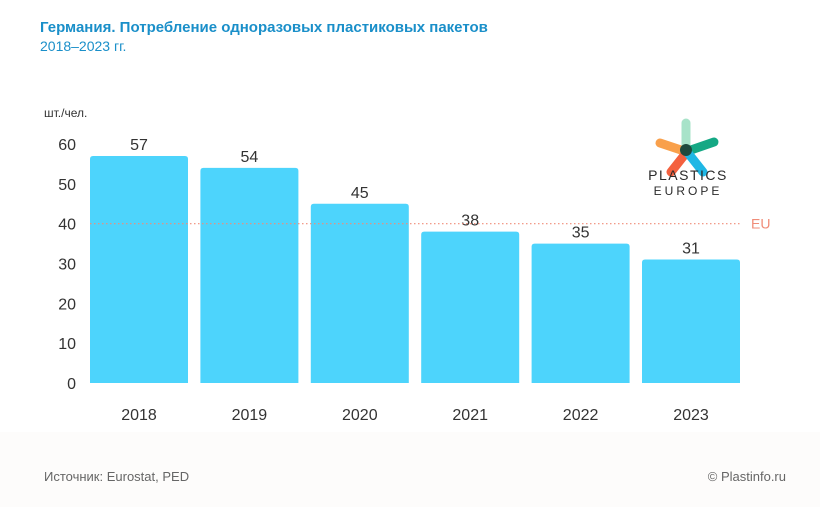 This screenshot has height=507, width=820. What do you see at coordinates (410, 469) in the screenshot?
I see `footer-background` at bounding box center [410, 469].